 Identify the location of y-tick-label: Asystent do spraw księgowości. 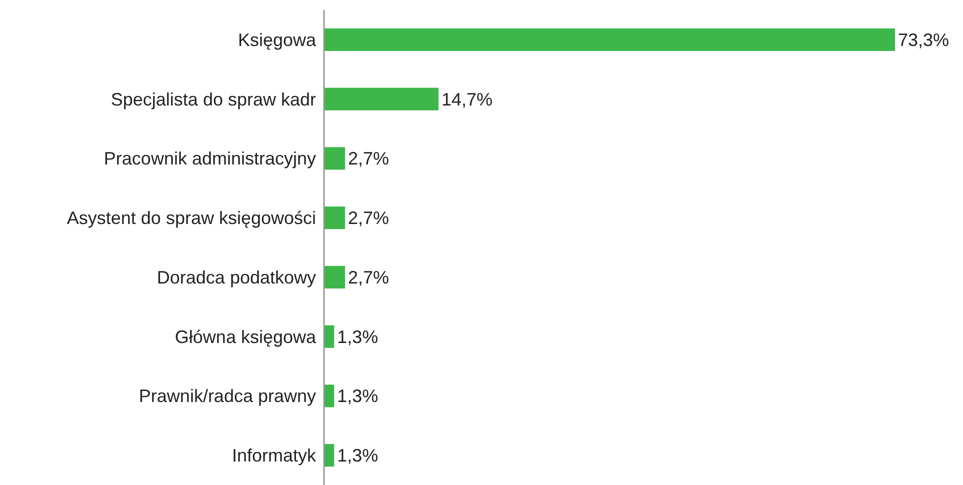
(191, 218).